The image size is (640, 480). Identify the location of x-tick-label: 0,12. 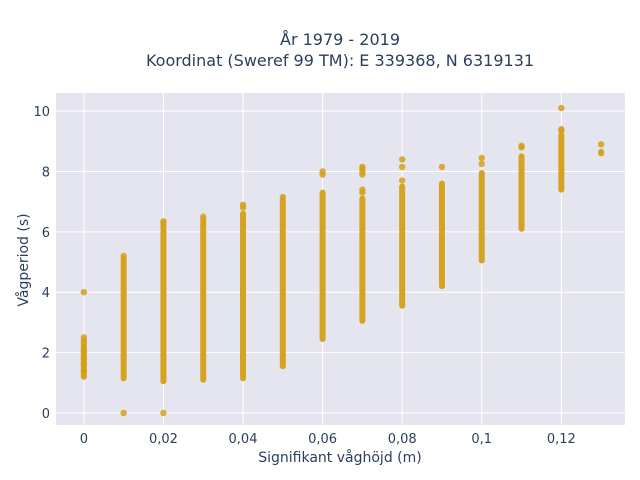
(561, 439).